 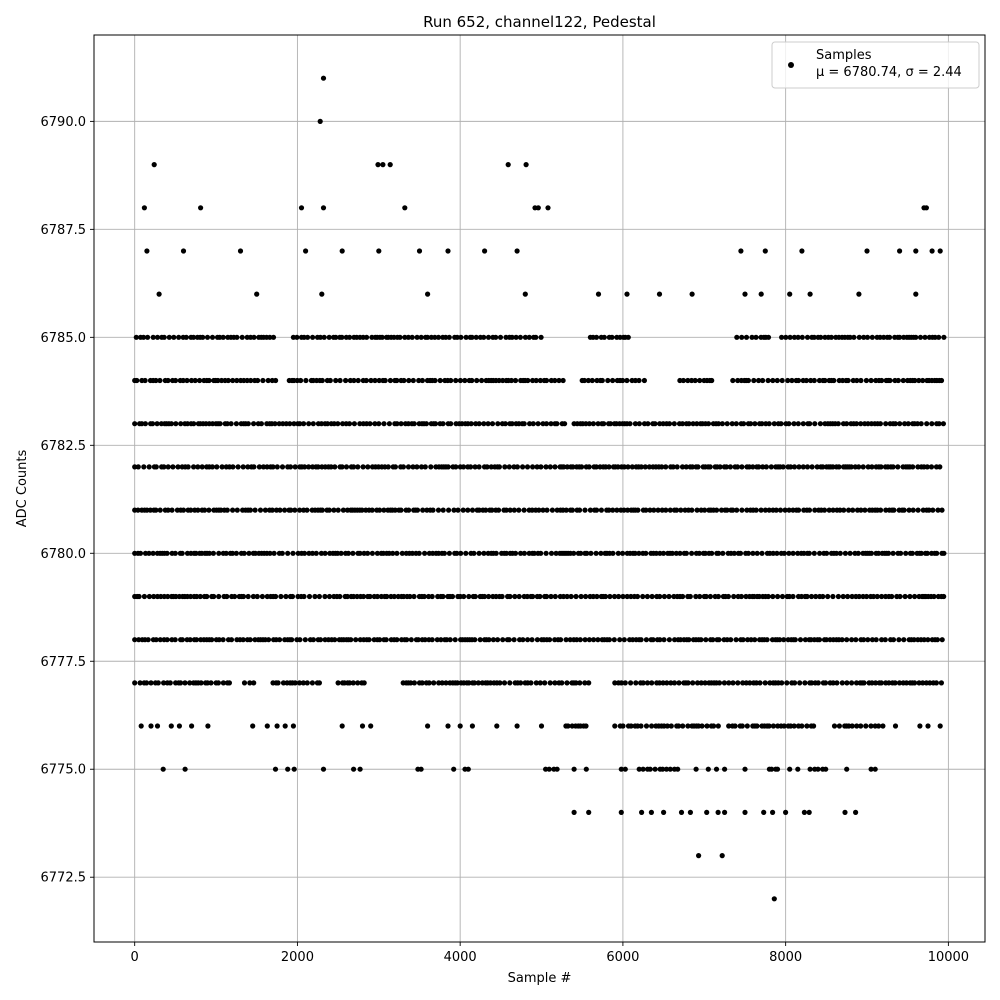 I want to click on y-tick-label: 6785.0, so click(x=64, y=338).